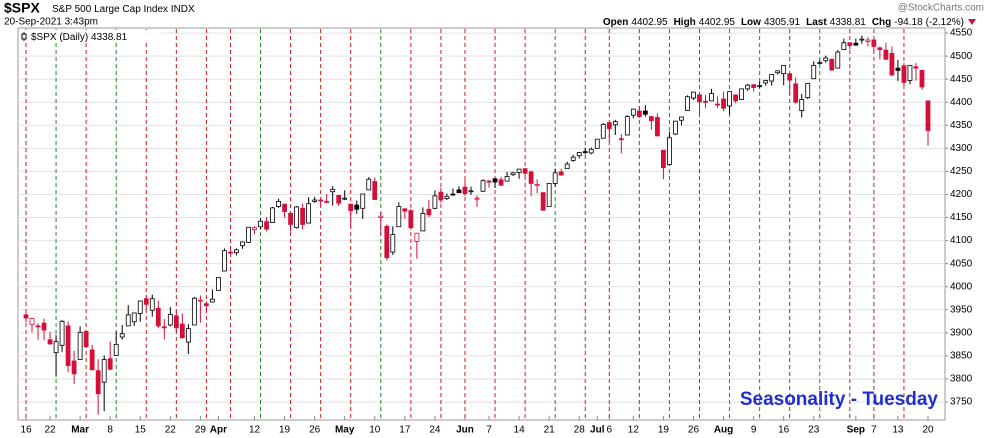  What do you see at coordinates (961, 33) in the screenshot?
I see `y-tick-label: 4550` at bounding box center [961, 33].